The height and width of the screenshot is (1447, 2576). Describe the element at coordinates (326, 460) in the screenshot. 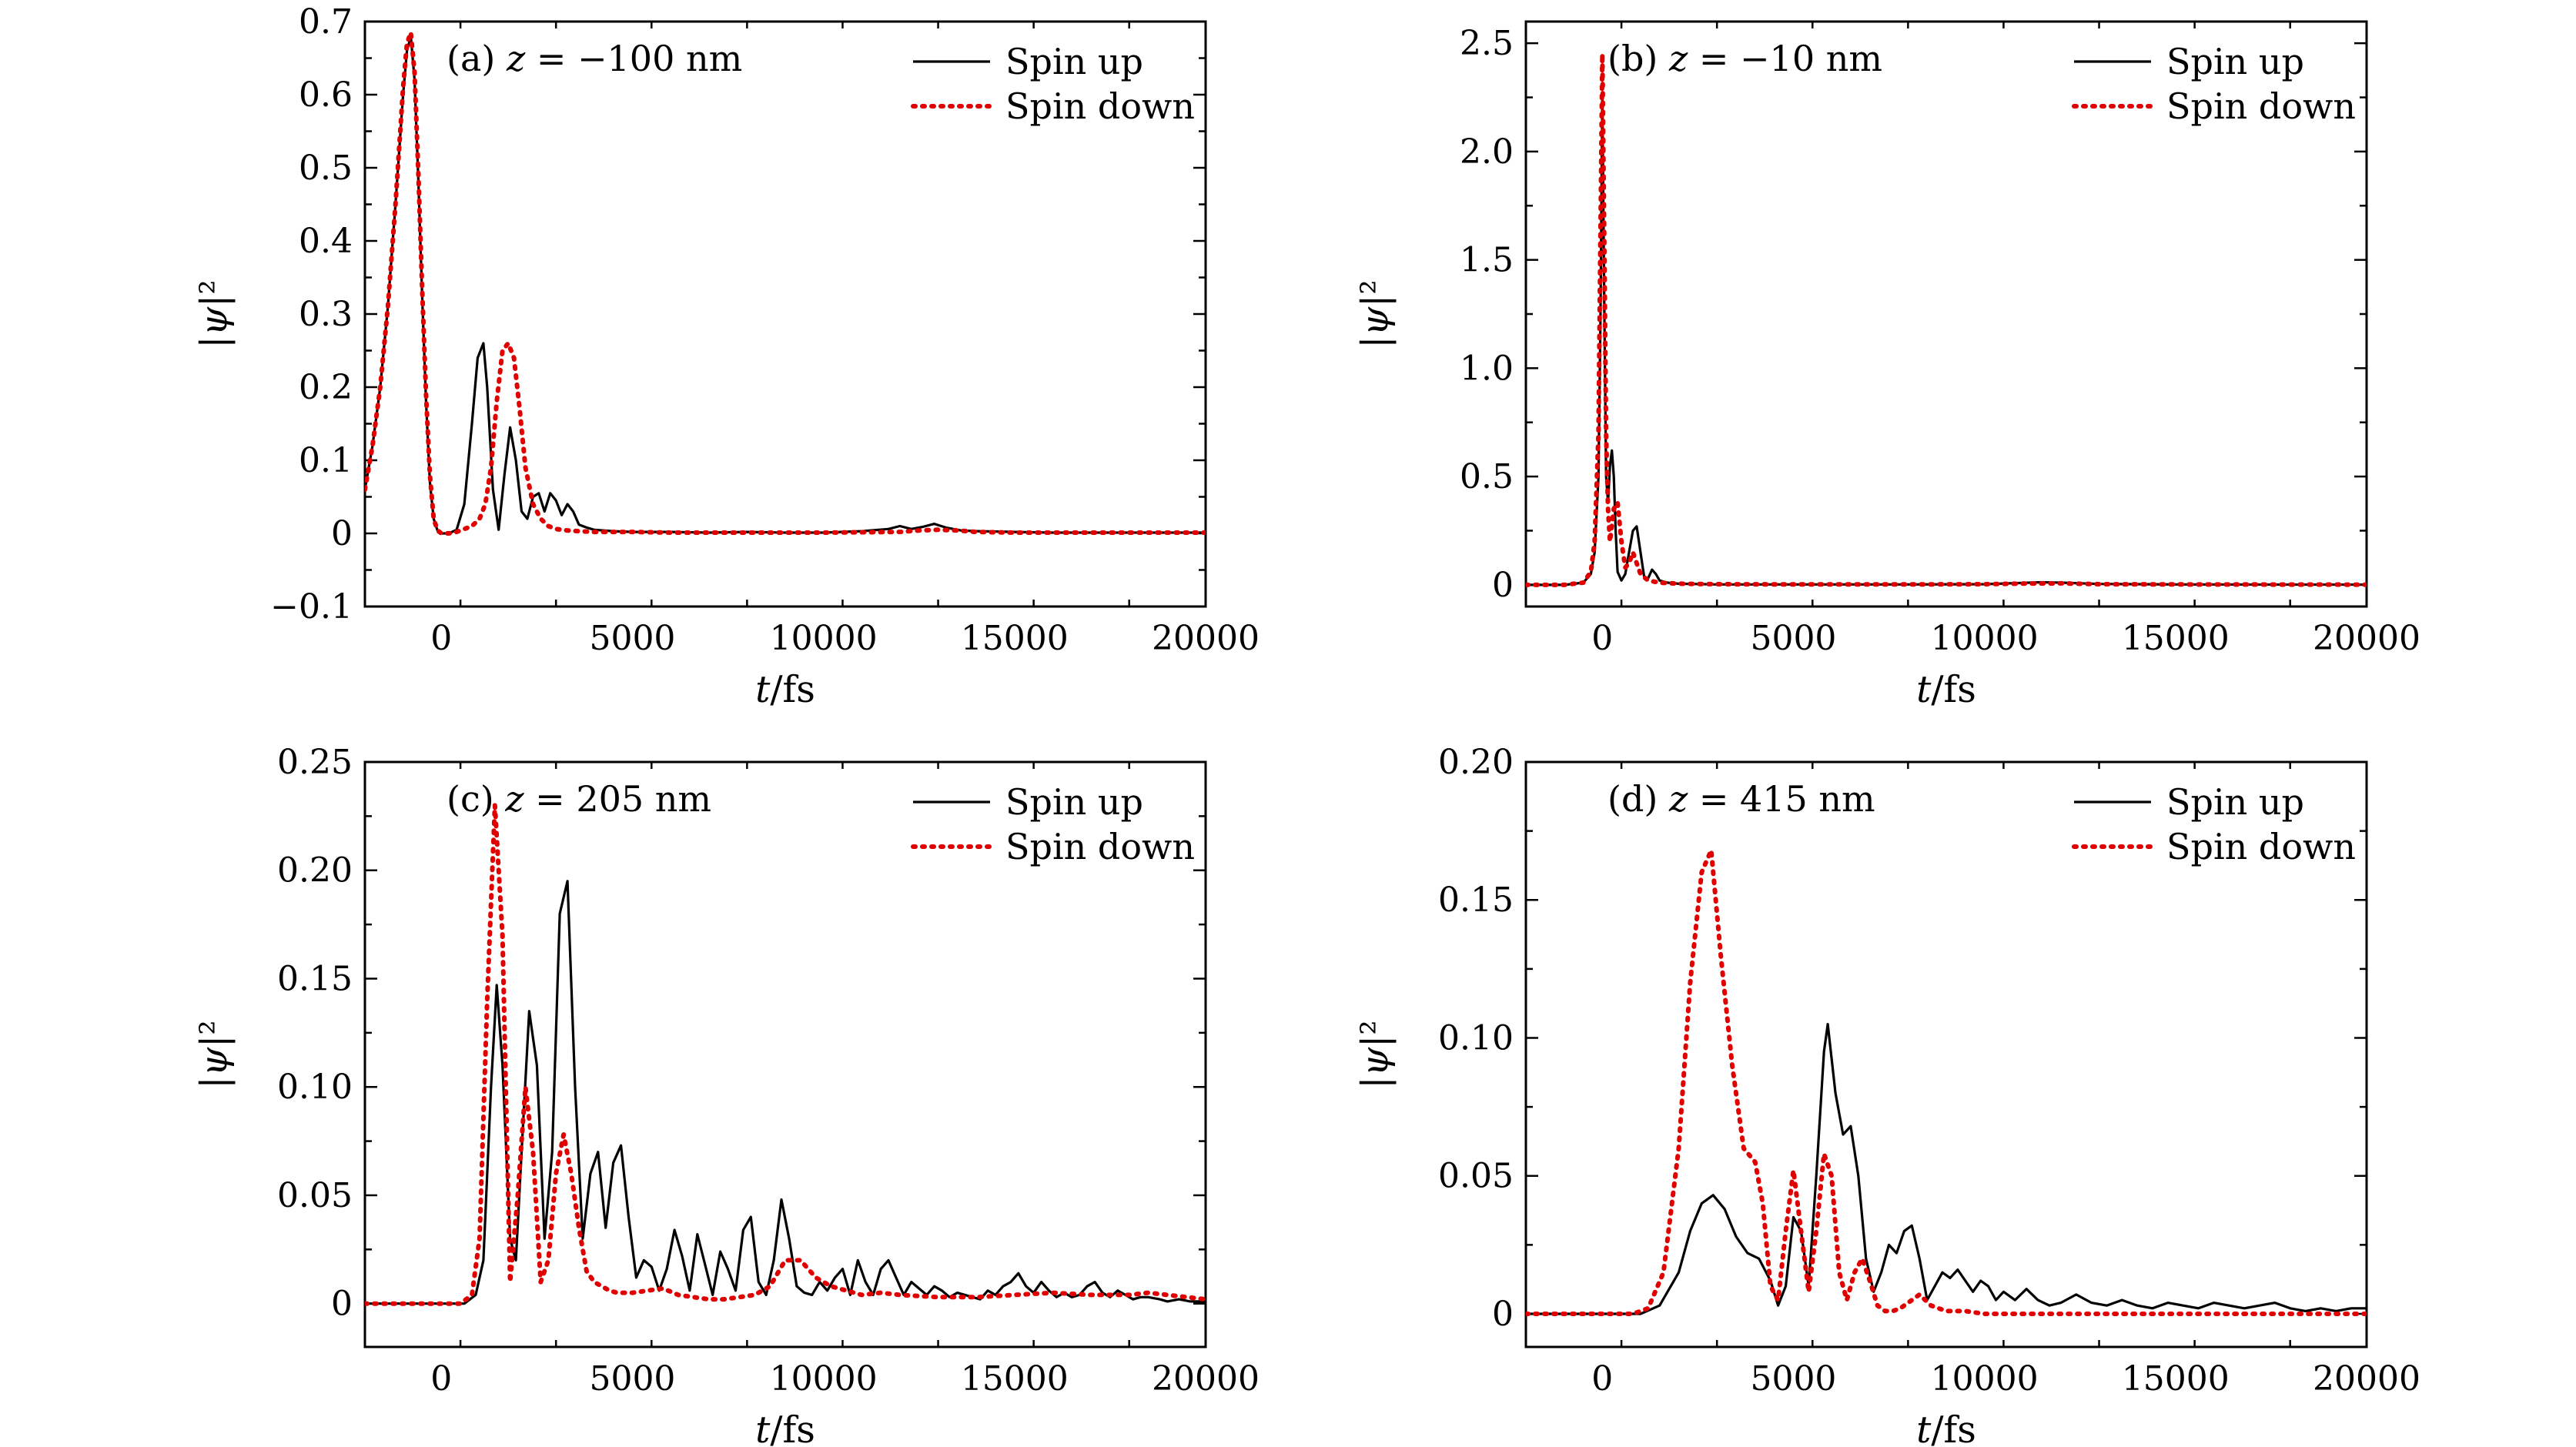

I see `y-tick-label: 0.1` at that location.